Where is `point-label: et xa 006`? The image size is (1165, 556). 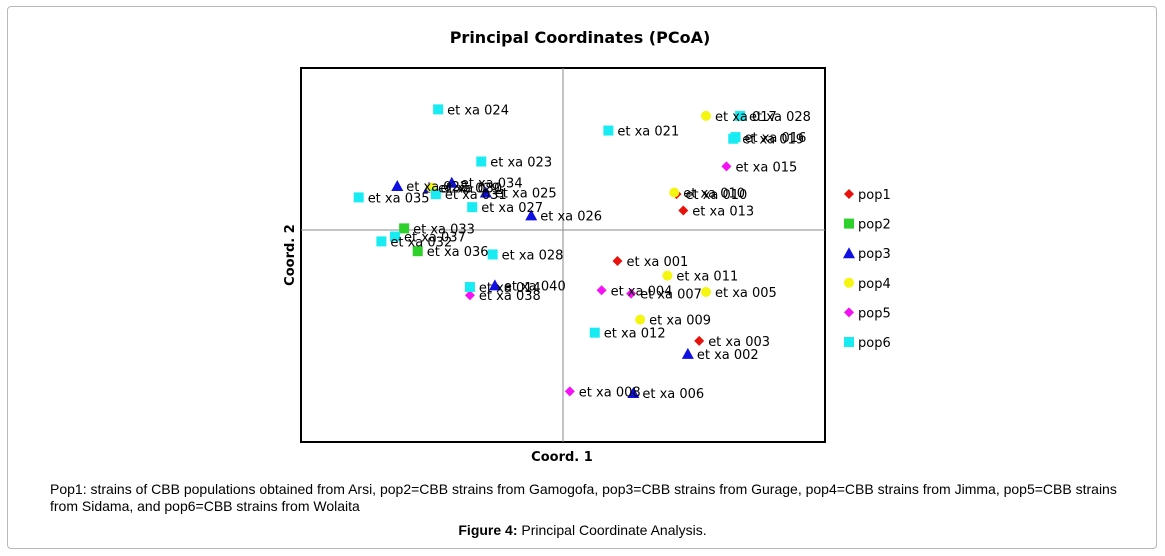 point-label: et xa 006 is located at coordinates (673, 394).